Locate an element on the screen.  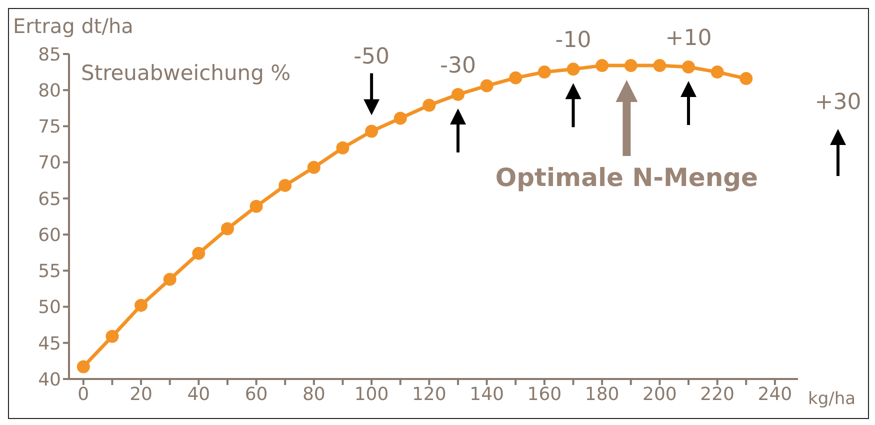
annotation: Streuabweichung % is located at coordinates (186, 73).